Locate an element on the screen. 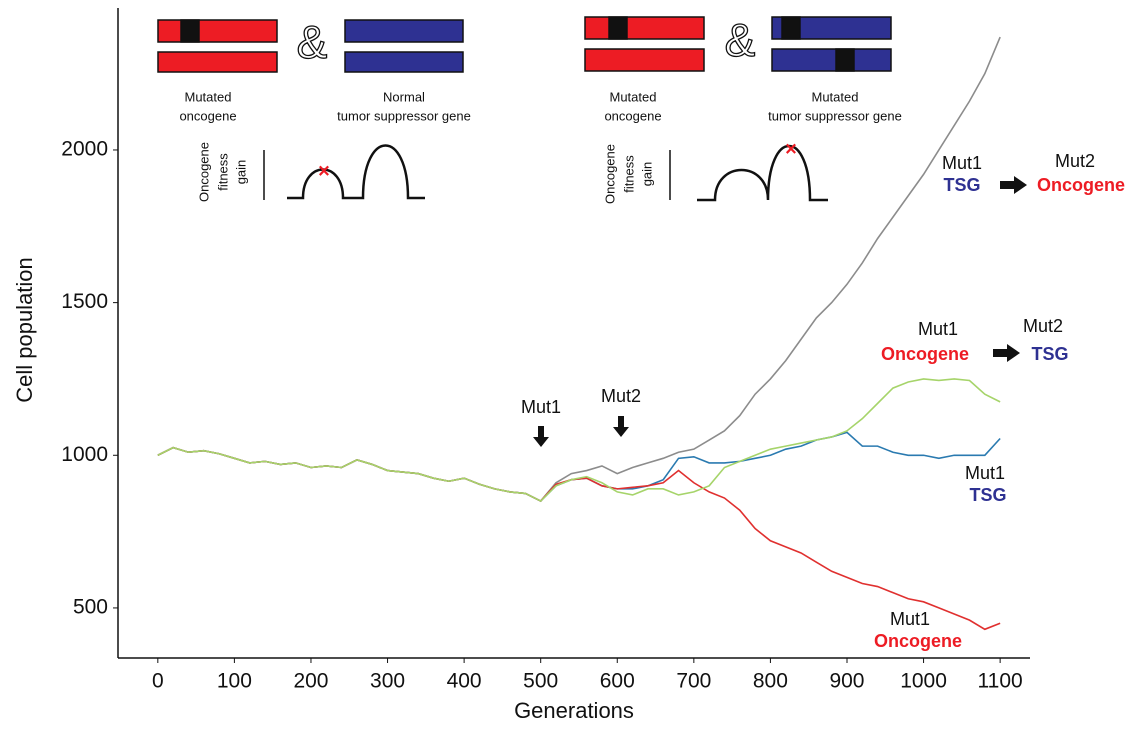  x-axis-label: Generations is located at coordinates (574, 710).